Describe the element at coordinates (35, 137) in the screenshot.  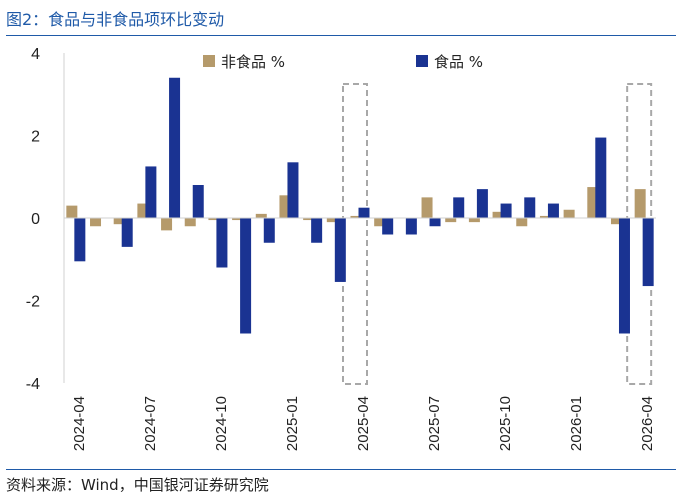
I see `y-tick-label: 2` at that location.